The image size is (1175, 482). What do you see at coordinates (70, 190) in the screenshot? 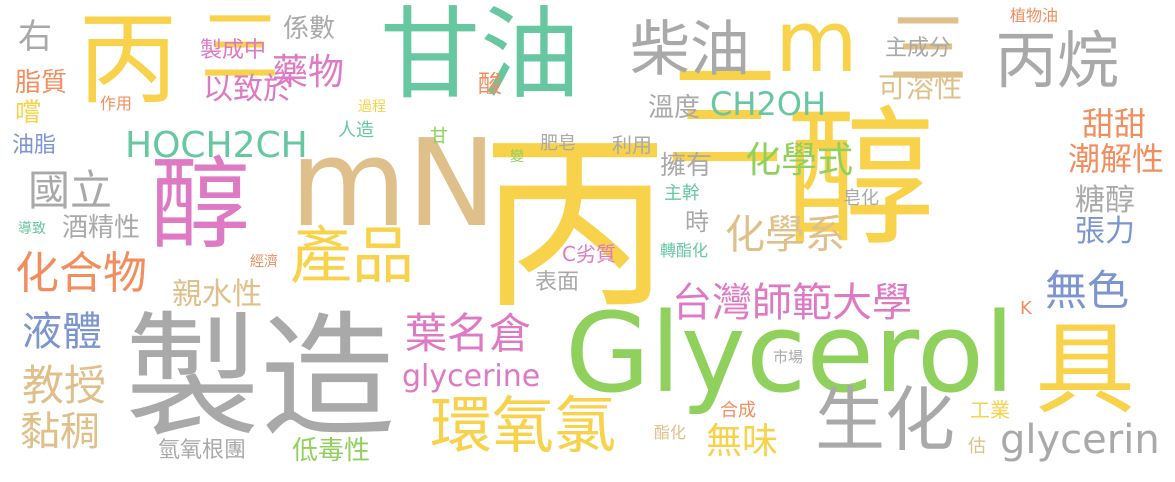
I see `word-guoli: 國立` at bounding box center [70, 190].